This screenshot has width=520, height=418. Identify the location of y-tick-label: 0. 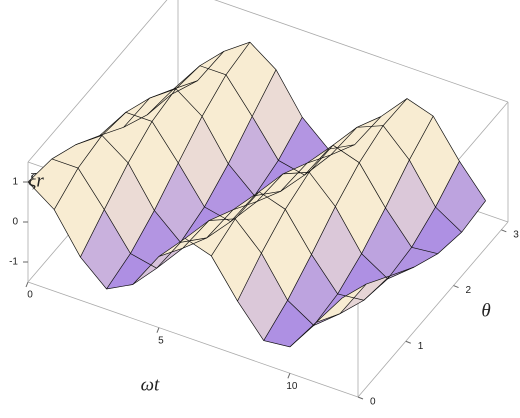
(373, 402).